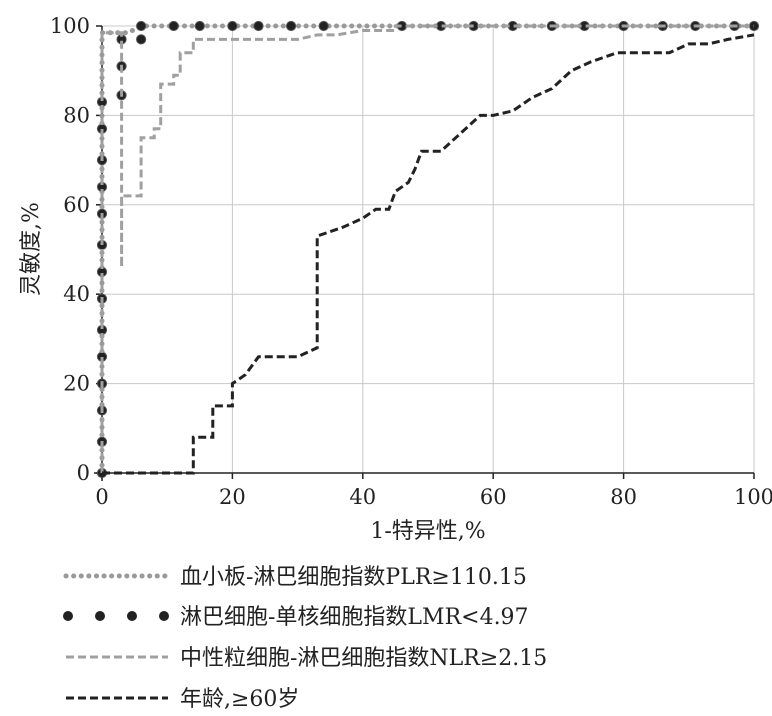 The image size is (772, 716). Describe the element at coordinates (363, 658) in the screenshot. I see `legend-label-2: 中性粒细胞-淋巴细胞指数NLR≥2.15` at that location.